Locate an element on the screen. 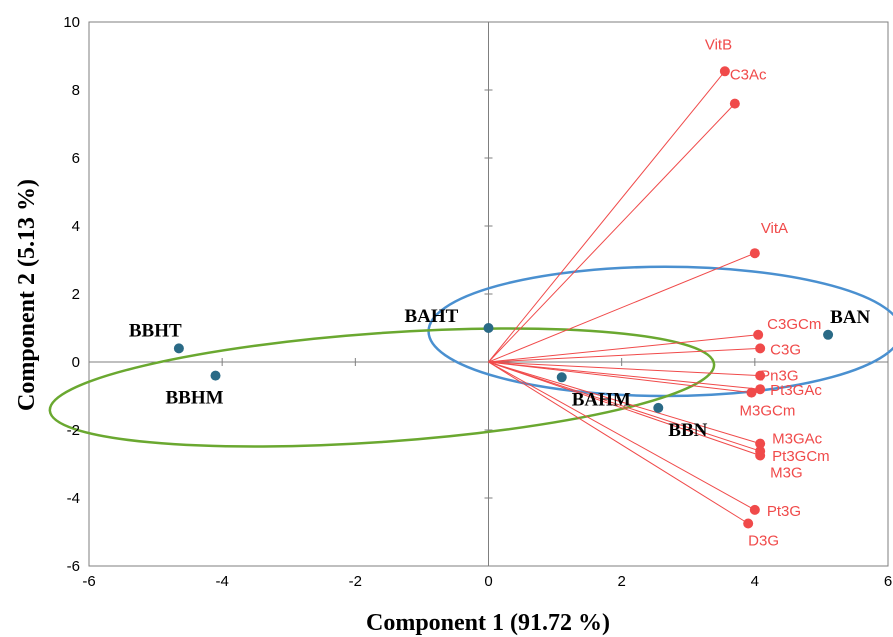 Image resolution: width=893 pixels, height=637 pixels. loading-label: VitB is located at coordinates (718, 44).